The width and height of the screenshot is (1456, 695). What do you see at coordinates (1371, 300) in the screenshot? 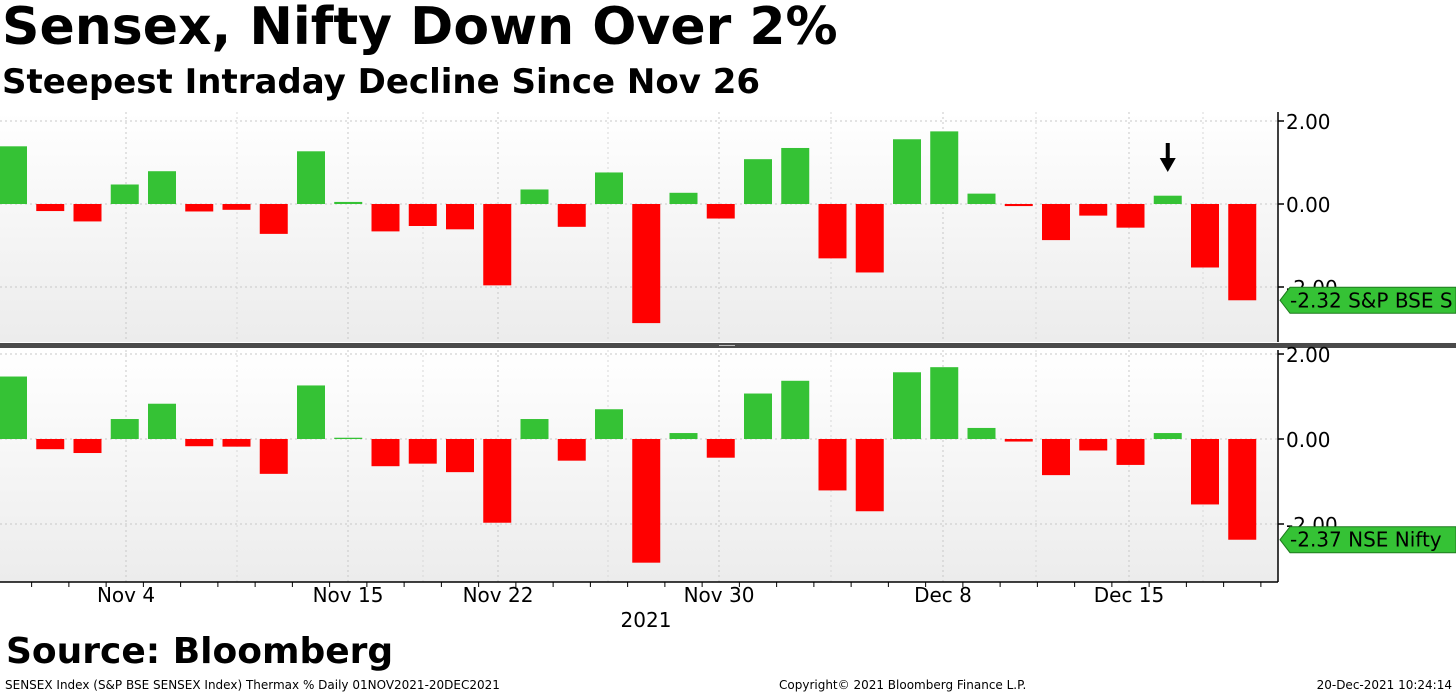
I see `last-value-label: -2.32 S&P BSE S` at bounding box center [1371, 300].